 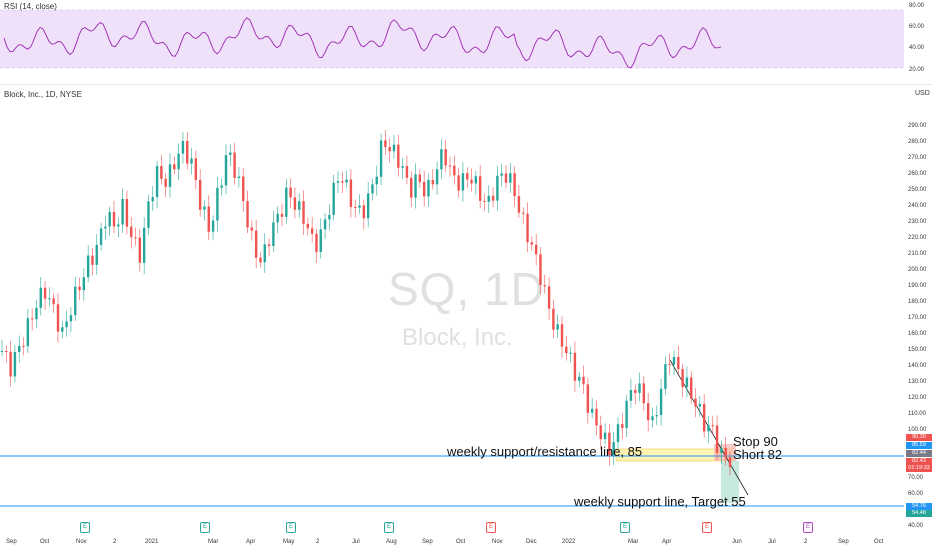 What do you see at coordinates (11, 542) in the screenshot?
I see `time-axis-label: Sep` at bounding box center [11, 542].